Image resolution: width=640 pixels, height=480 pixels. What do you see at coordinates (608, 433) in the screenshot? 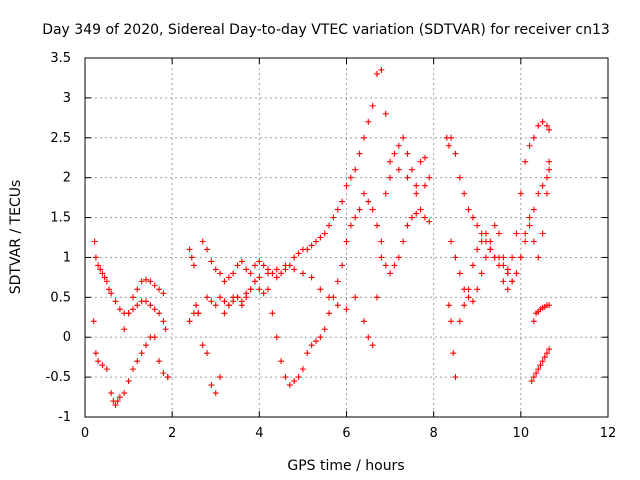
I see `x-tick-label: 12` at bounding box center [608, 433].